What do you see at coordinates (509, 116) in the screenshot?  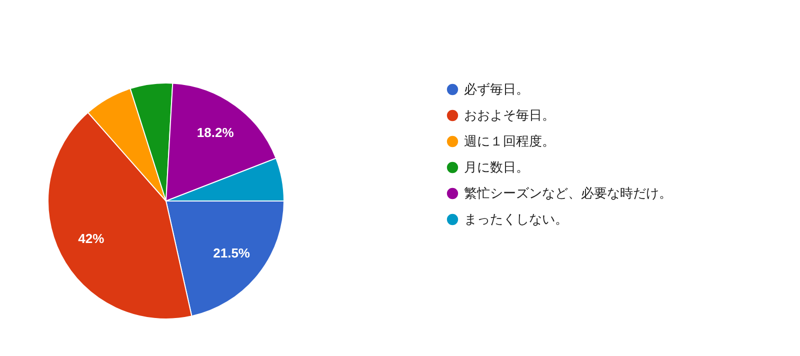 I see `legend-label: おおよそ毎日。` at bounding box center [509, 116].